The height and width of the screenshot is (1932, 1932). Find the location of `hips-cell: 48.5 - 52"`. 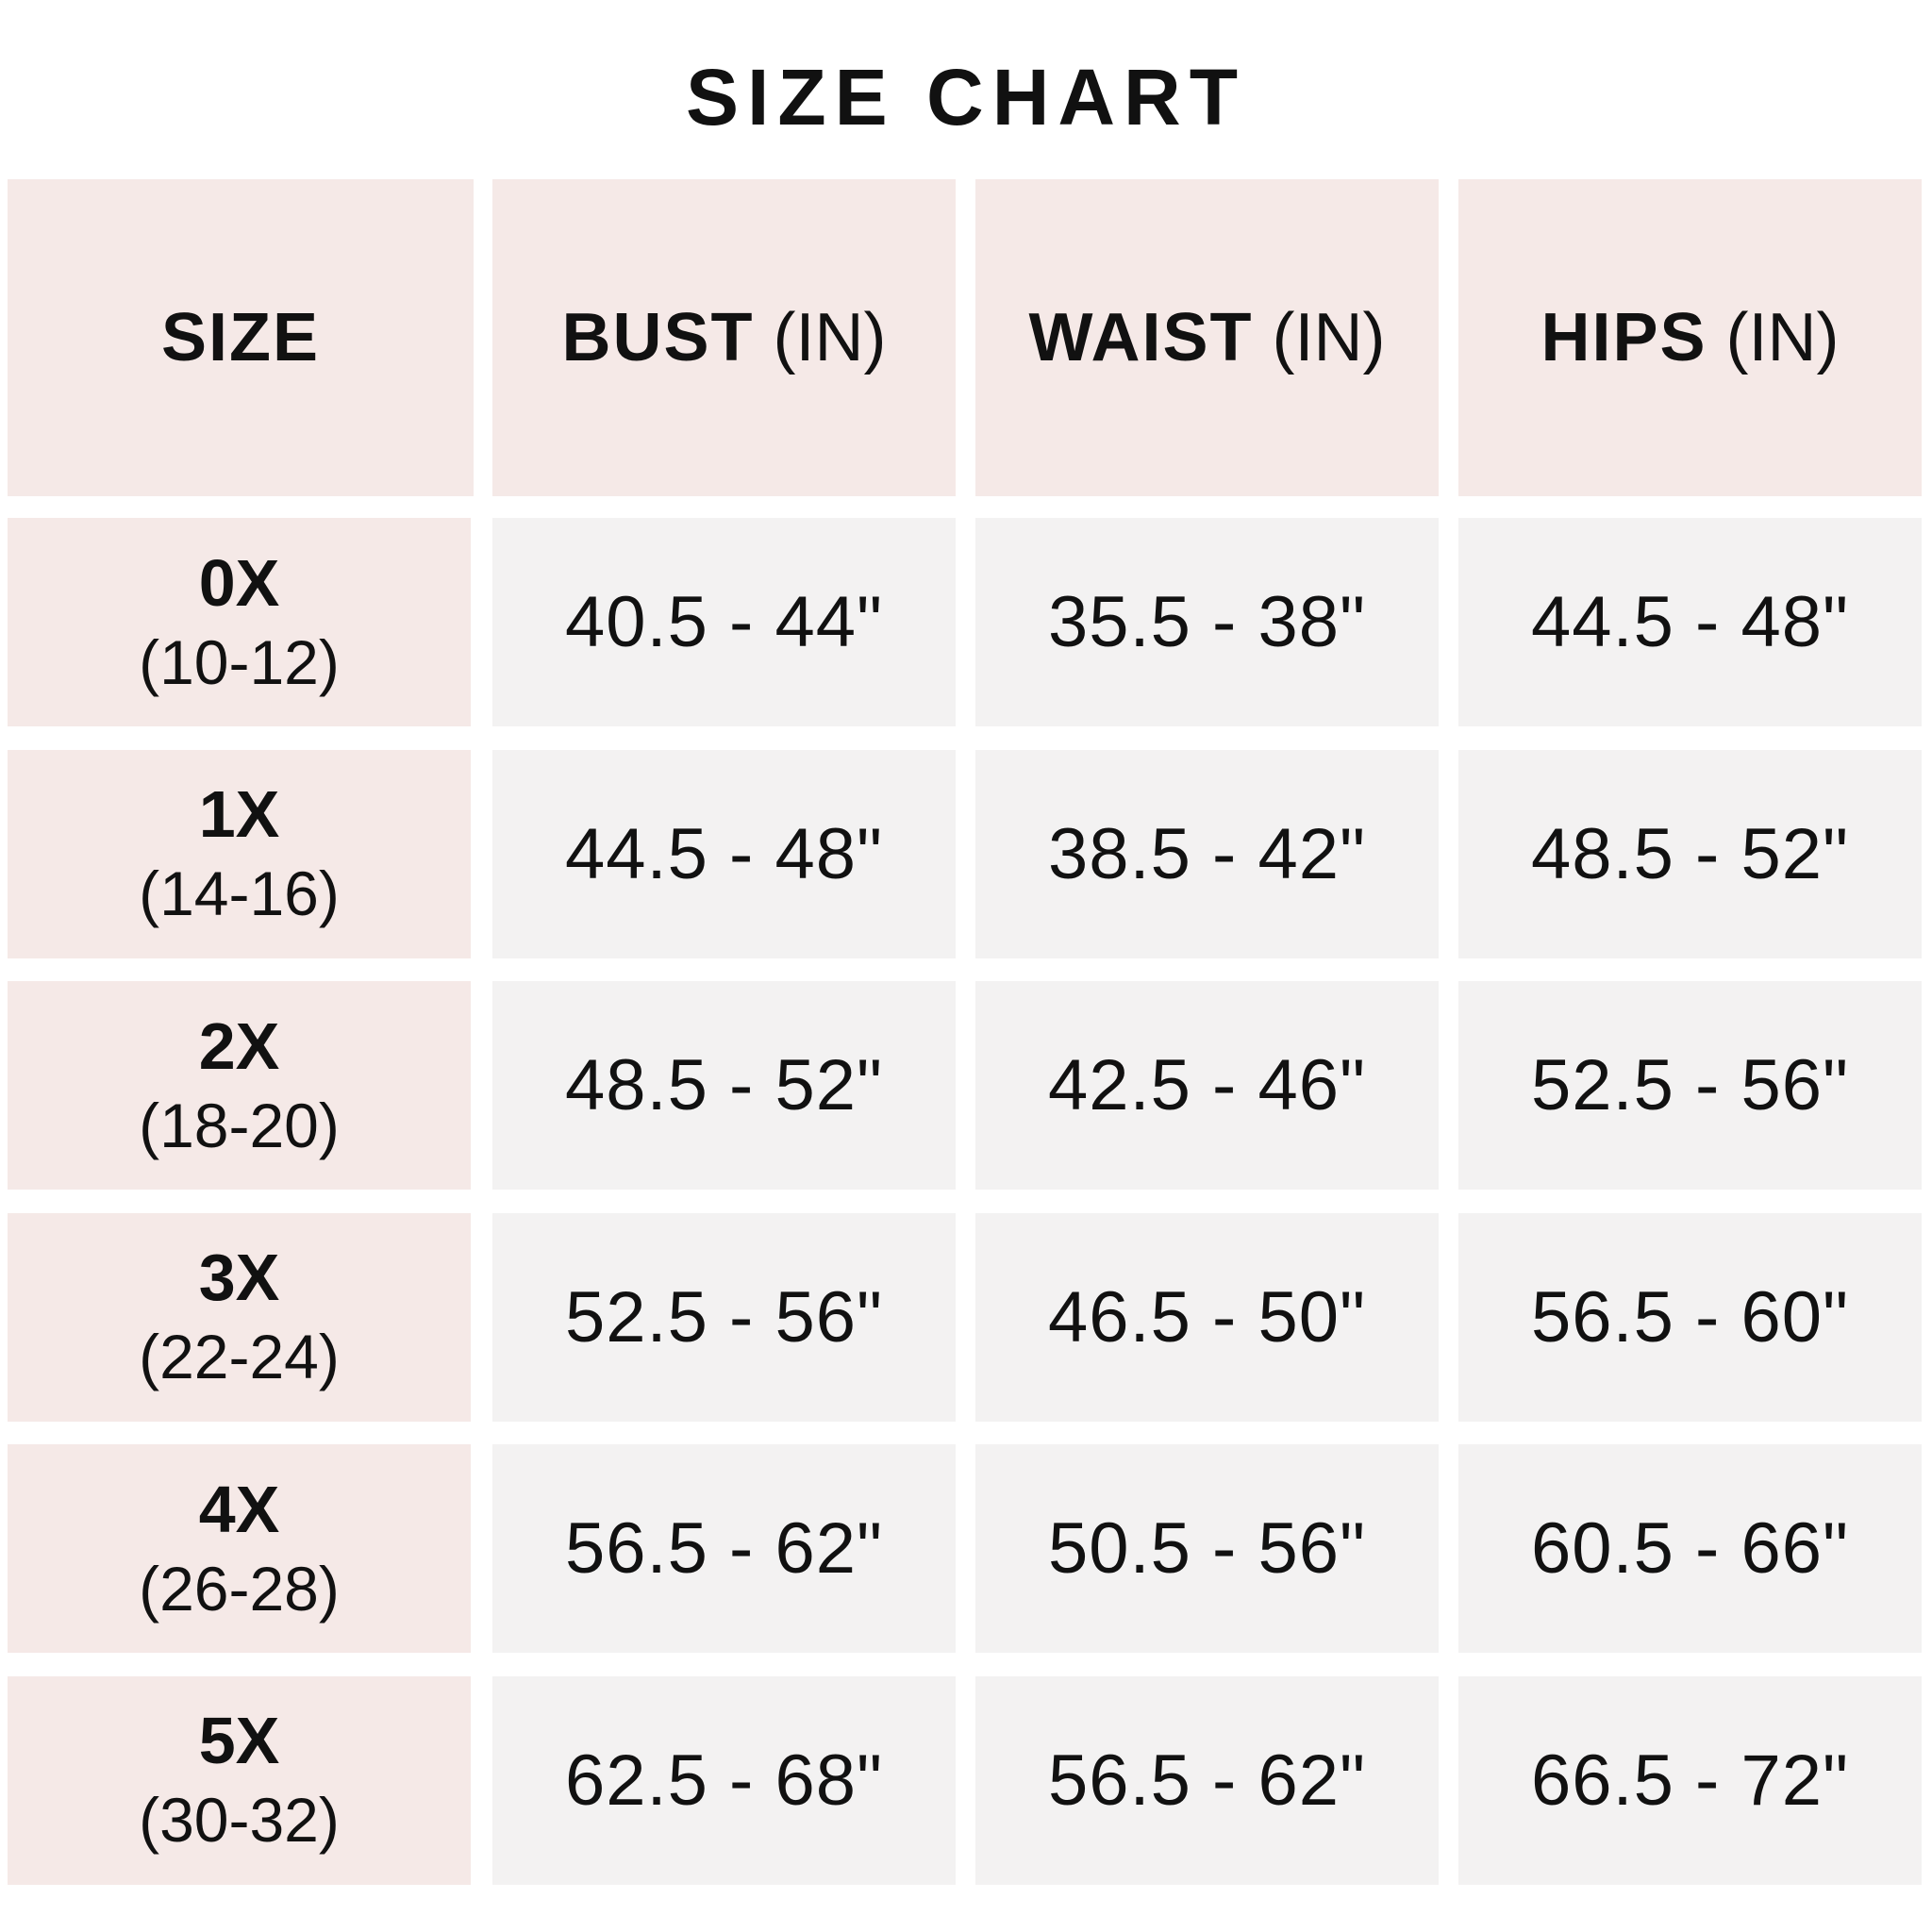

hips-cell: 48.5 - 52" is located at coordinates (1690, 854).